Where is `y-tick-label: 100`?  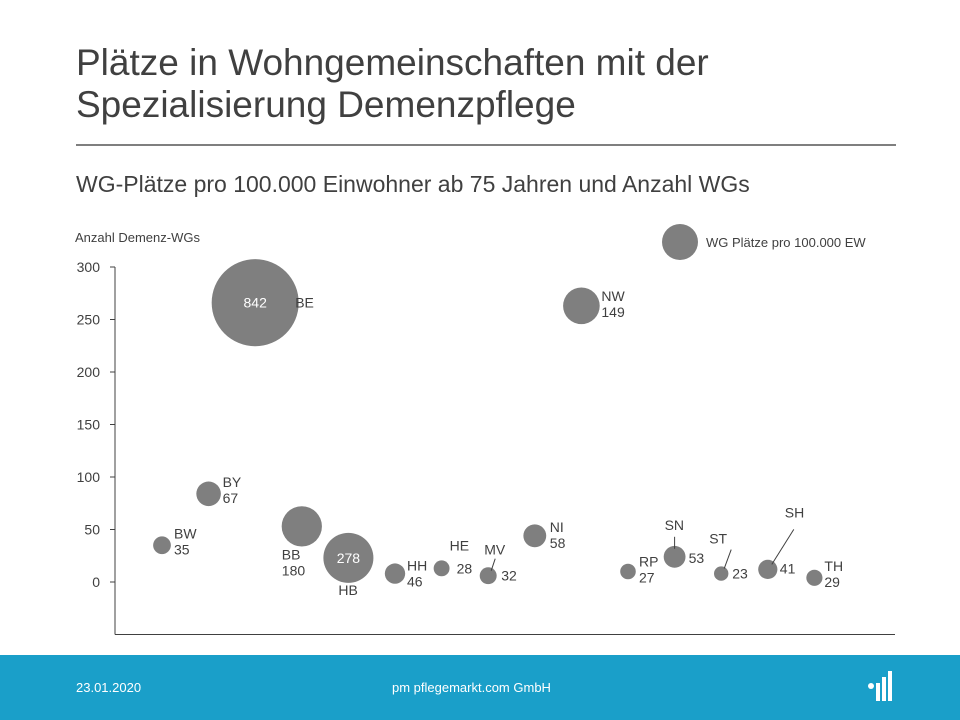
y-tick-label: 100 is located at coordinates (89, 477).